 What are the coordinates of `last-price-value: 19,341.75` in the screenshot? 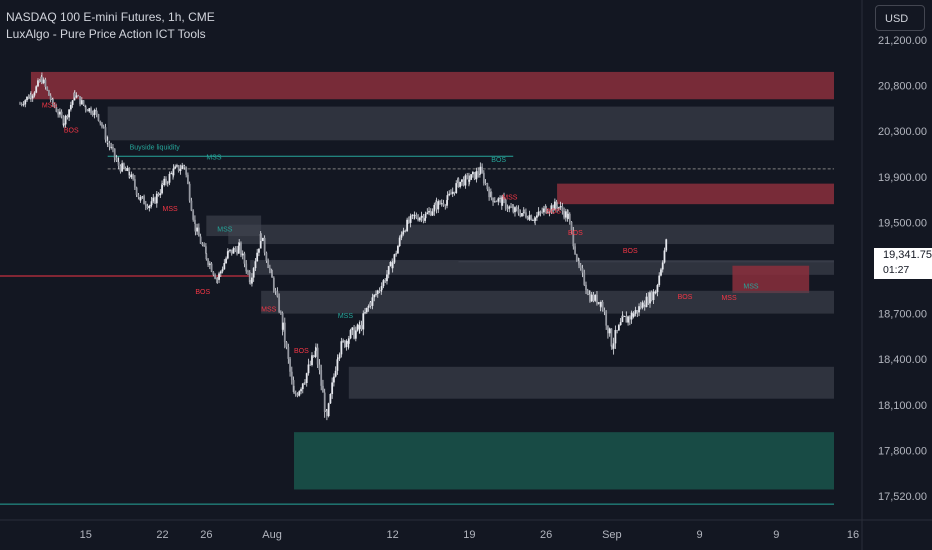 It's located at (907, 255).